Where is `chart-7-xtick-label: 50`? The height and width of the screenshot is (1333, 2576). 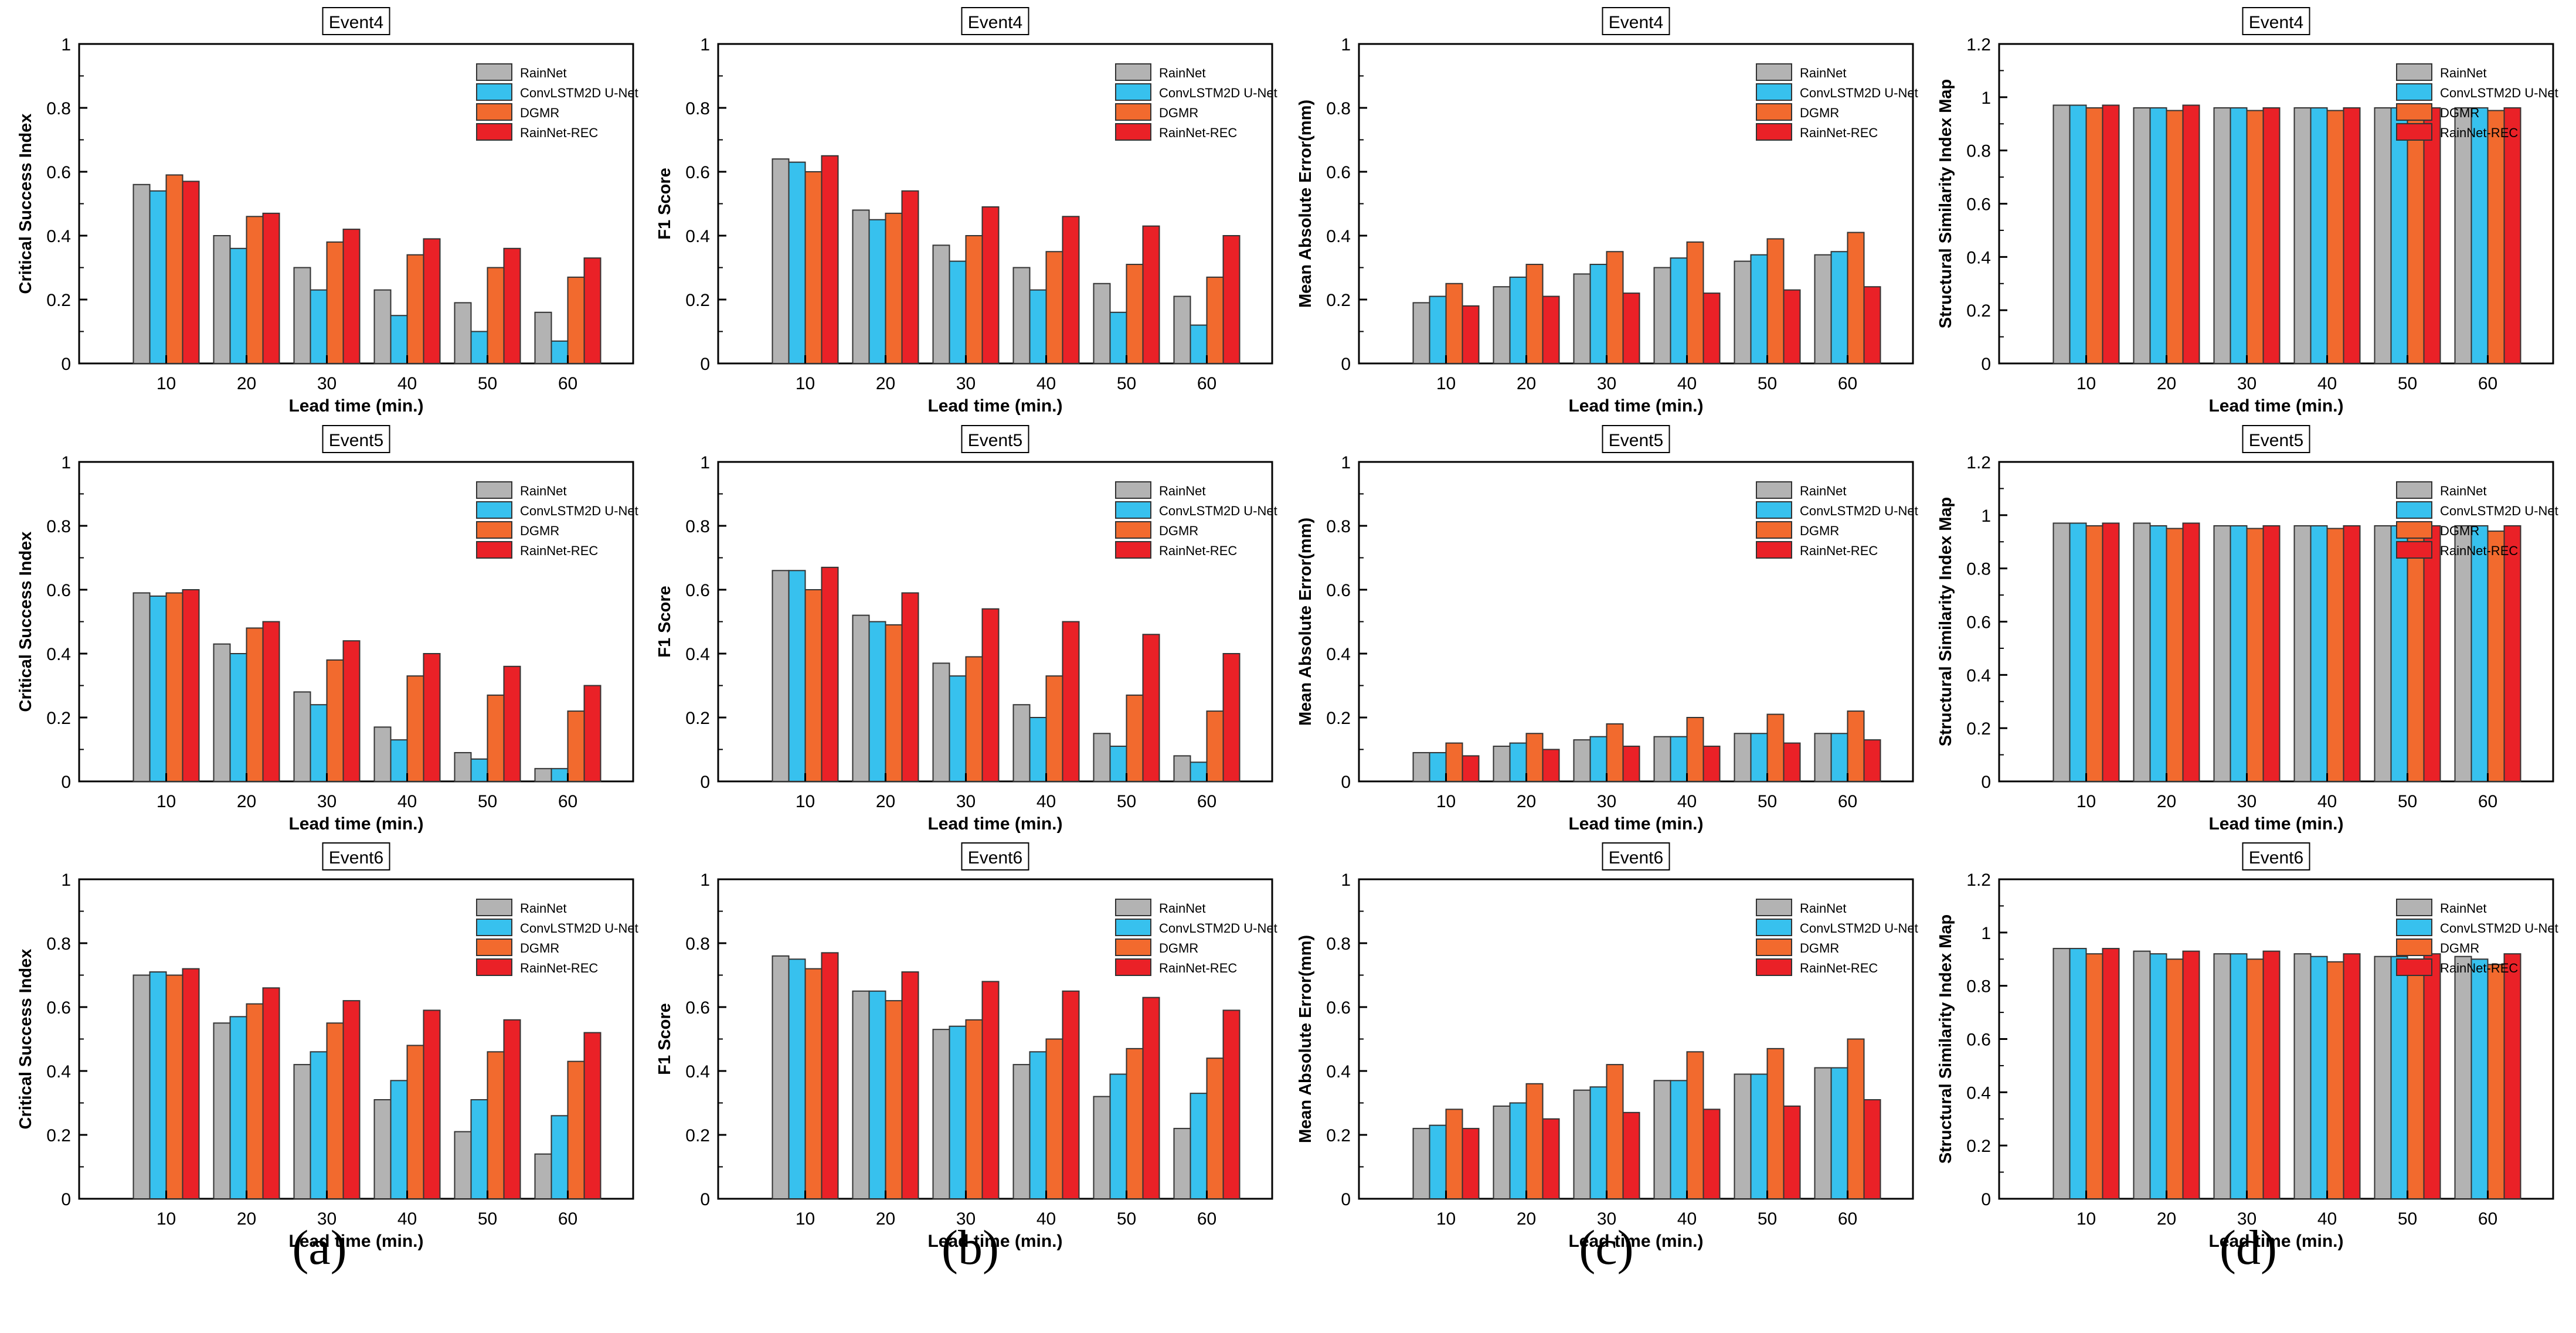
chart-7-xtick-label: 50 is located at coordinates (1768, 801).